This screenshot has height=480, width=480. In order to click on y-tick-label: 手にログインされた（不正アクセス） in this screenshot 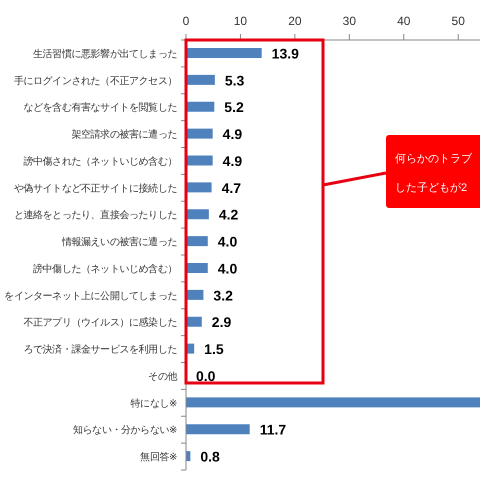, I will do `click(95, 80)`.